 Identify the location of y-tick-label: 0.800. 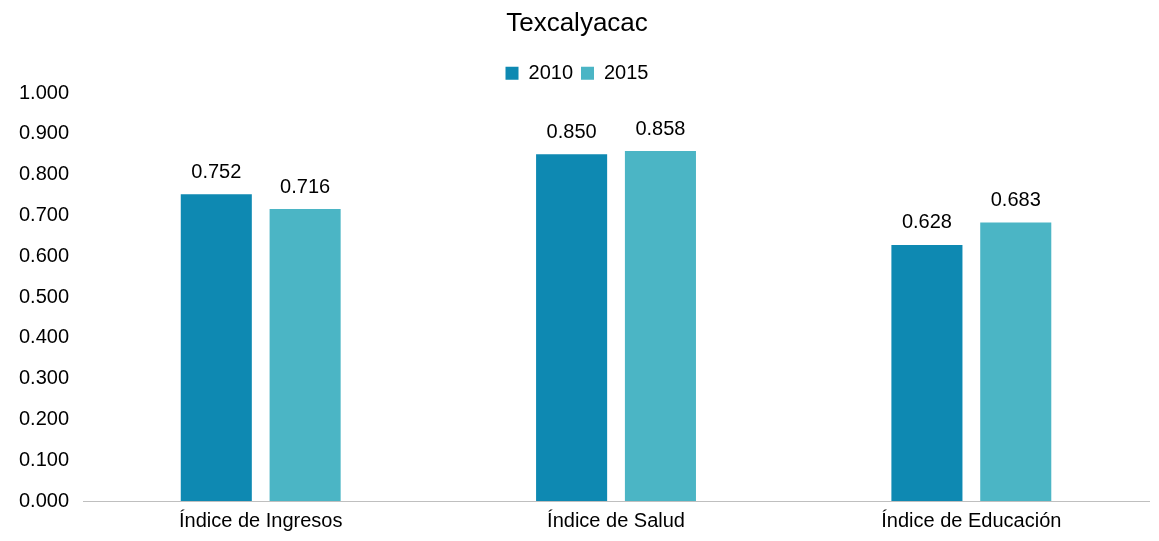
(44, 173).